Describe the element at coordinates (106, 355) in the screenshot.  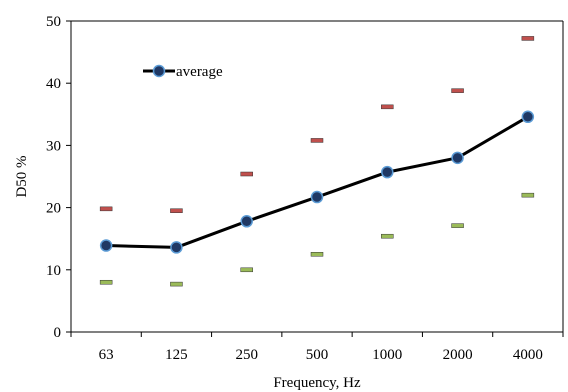
I see `x-tick-label: 63` at that location.